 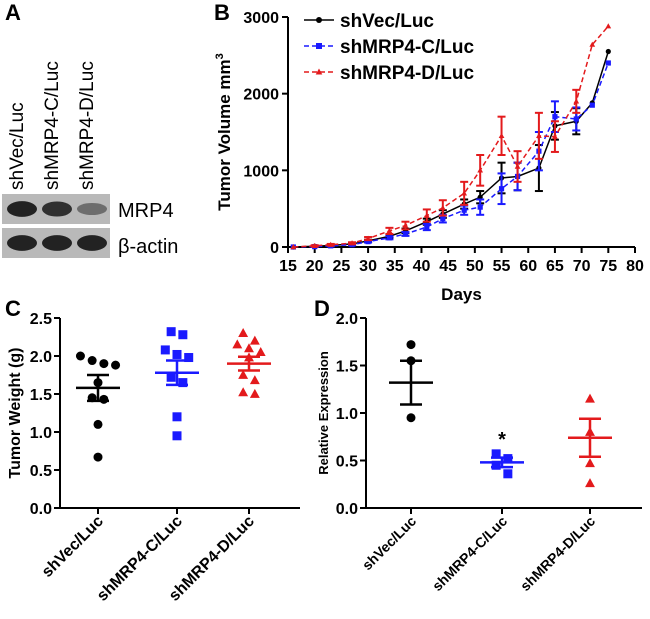 What do you see at coordinates (448, 266) in the screenshot?
I see `x-tick-label: 45` at bounding box center [448, 266].